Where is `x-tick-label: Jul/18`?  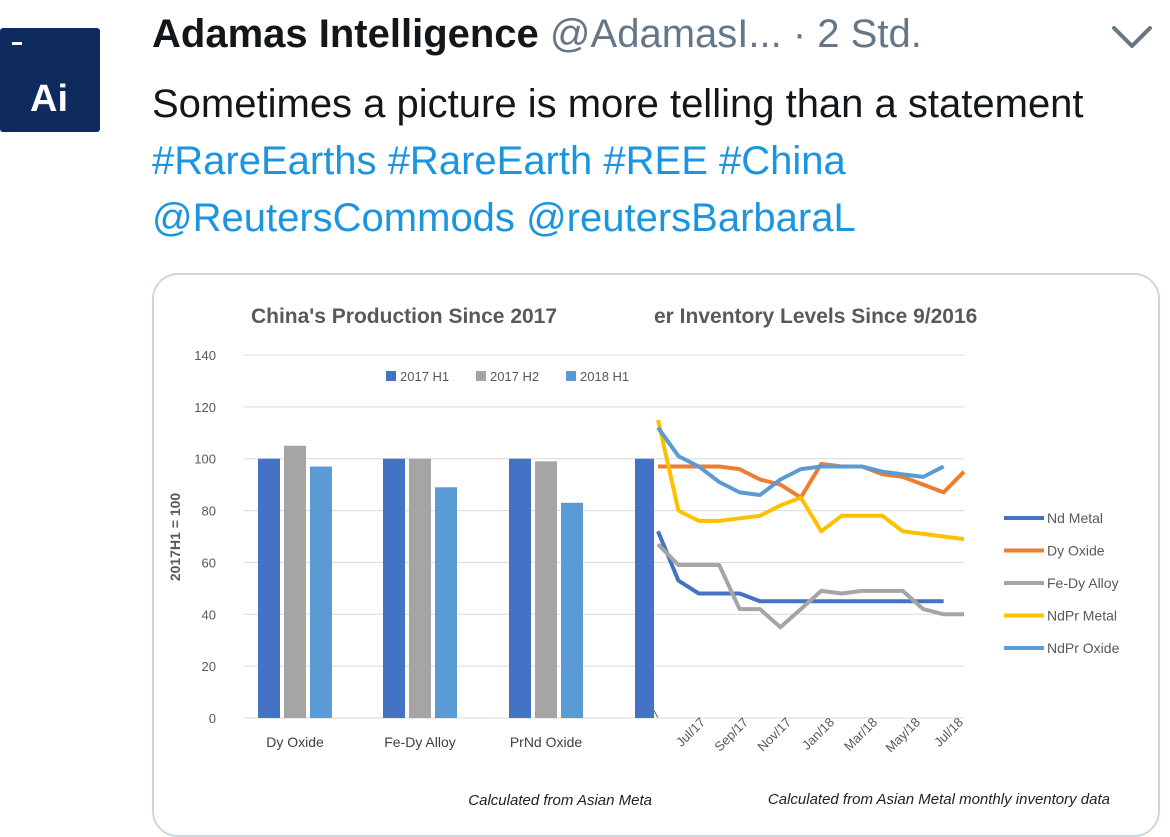 x-tick-label: Jul/18 is located at coordinates (948, 732).